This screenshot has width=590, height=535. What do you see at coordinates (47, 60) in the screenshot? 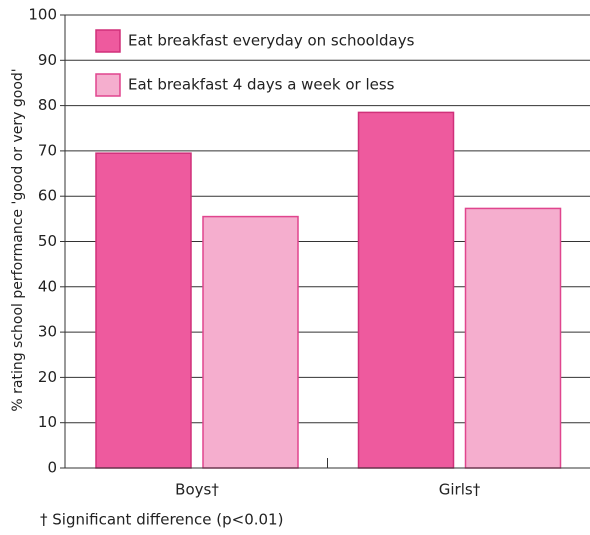
I see `y-tick-label: 90` at bounding box center [47, 60].